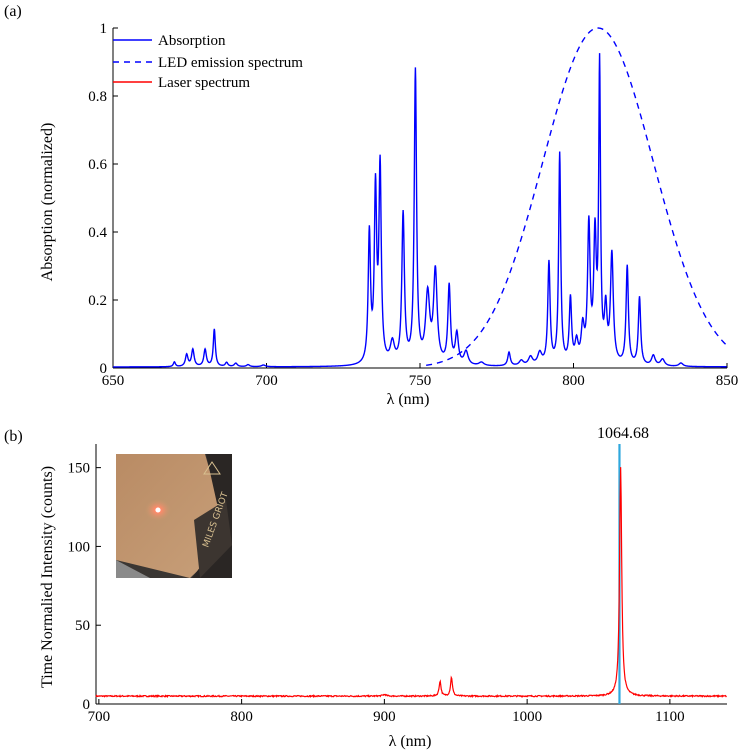  Describe the element at coordinates (266, 381) in the screenshot. I see `panel-a-x-tick-label: 700` at that location.